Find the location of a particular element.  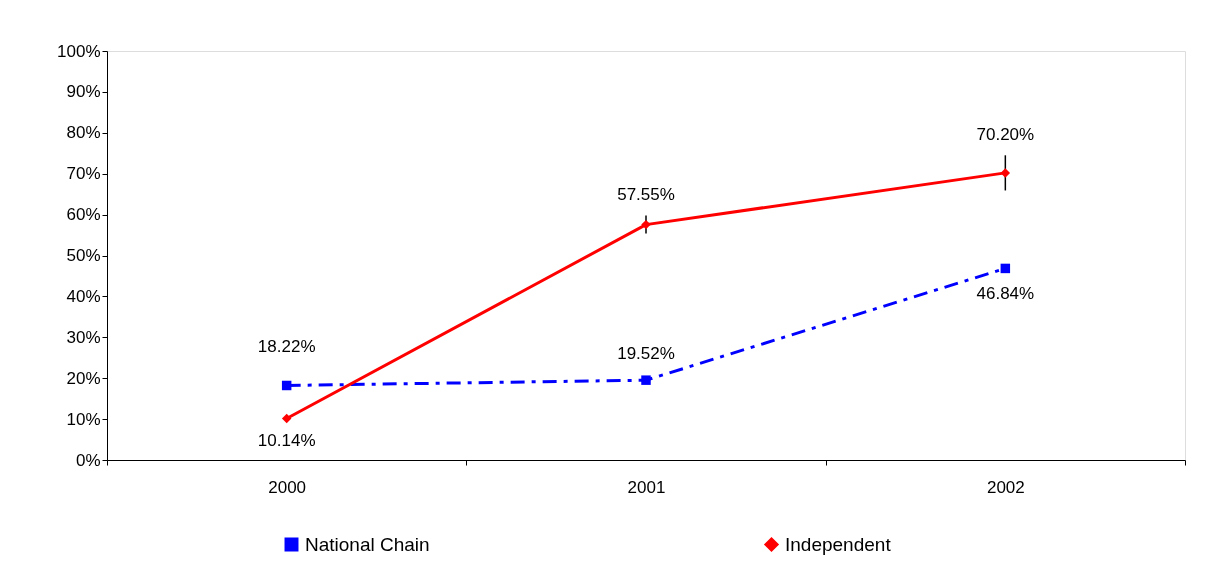

x-tick-label: 2002 is located at coordinates (1005, 487).